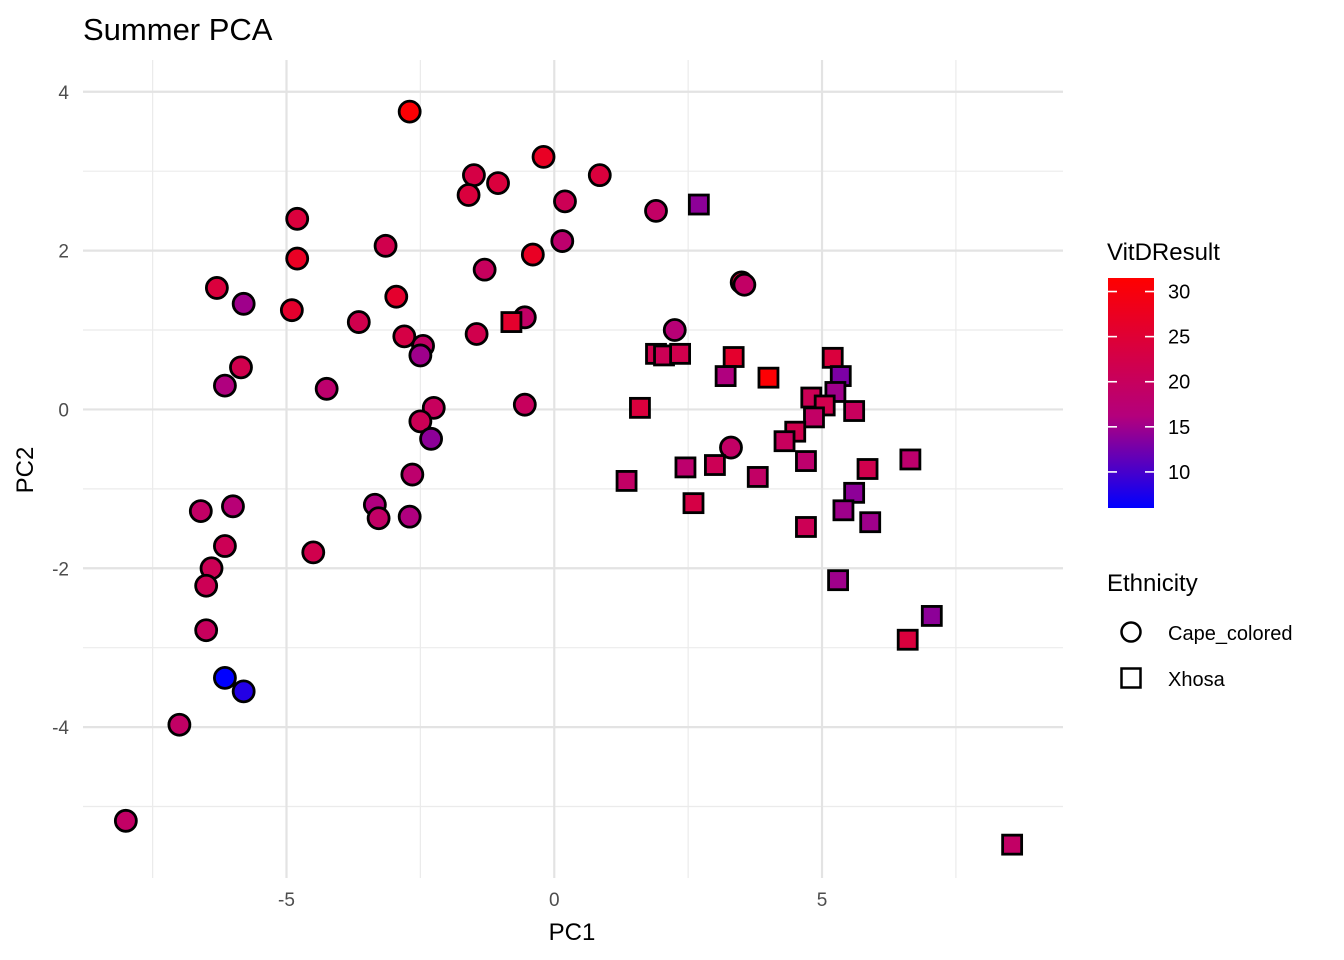 The image size is (1344, 960). I want to click on colorbar-tick-label: 30, so click(1179, 293).